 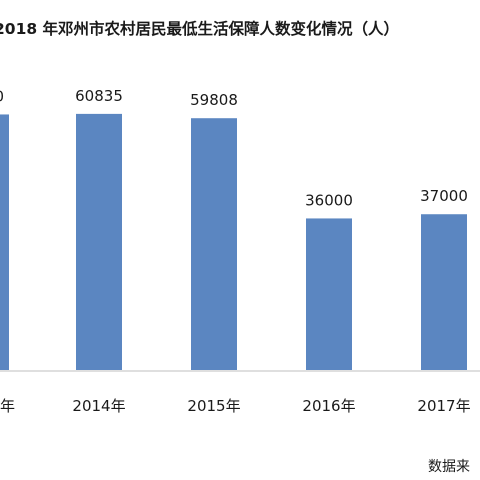 I want to click on data-label: 0, so click(x=2, y=96).